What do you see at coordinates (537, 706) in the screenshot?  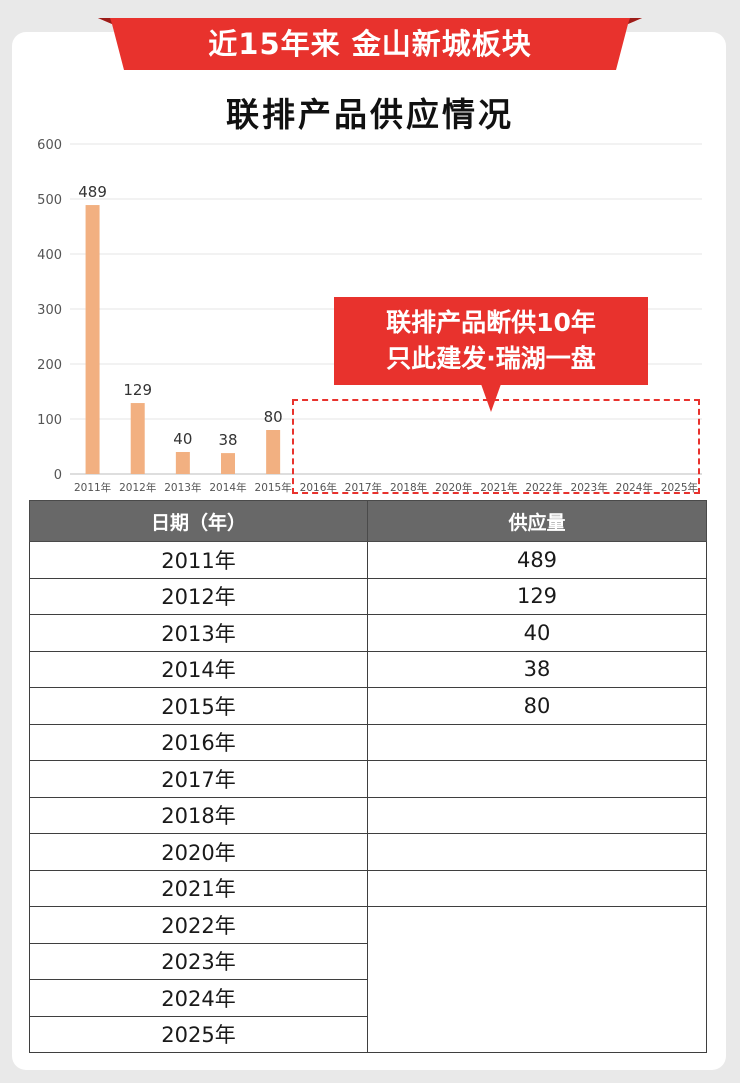 I see `supply-cell: 80` at bounding box center [537, 706].